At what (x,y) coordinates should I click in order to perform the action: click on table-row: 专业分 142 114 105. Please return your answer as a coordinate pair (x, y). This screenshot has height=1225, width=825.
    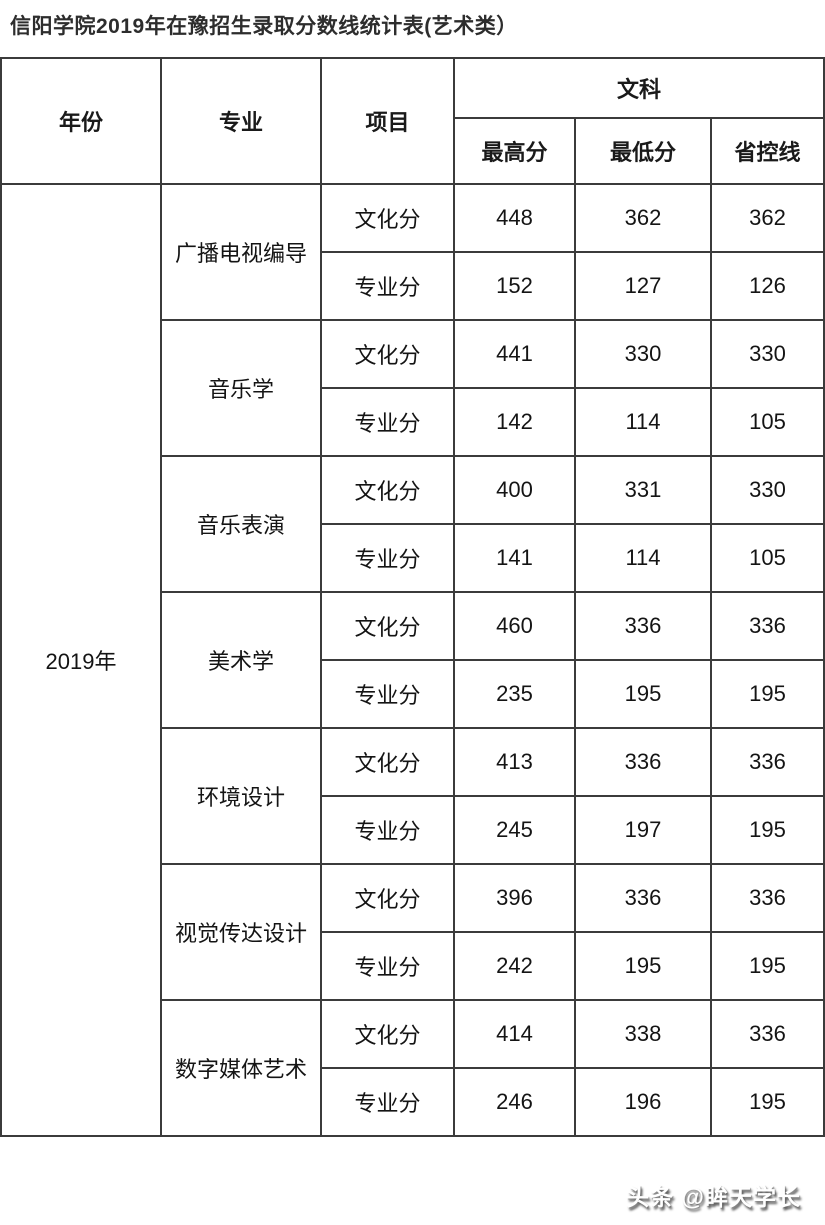
    Looking at the image, I should click on (413, 422).